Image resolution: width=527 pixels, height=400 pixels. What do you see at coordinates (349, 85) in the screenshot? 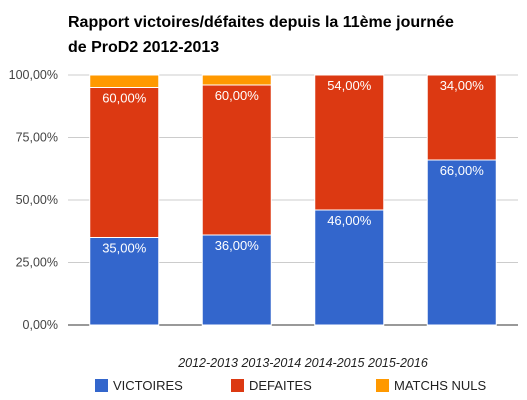
I see `data-label: 54,00%` at bounding box center [349, 85].